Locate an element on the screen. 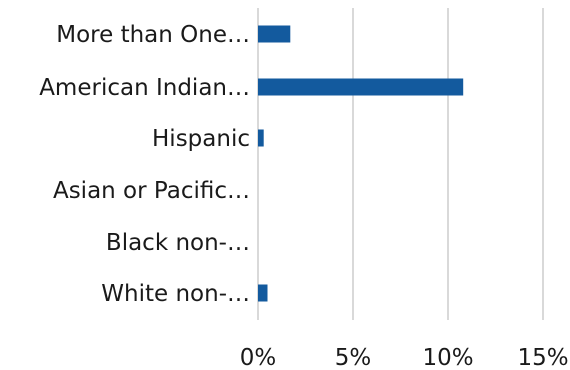  x-tick-label: 0% is located at coordinates (258, 357).